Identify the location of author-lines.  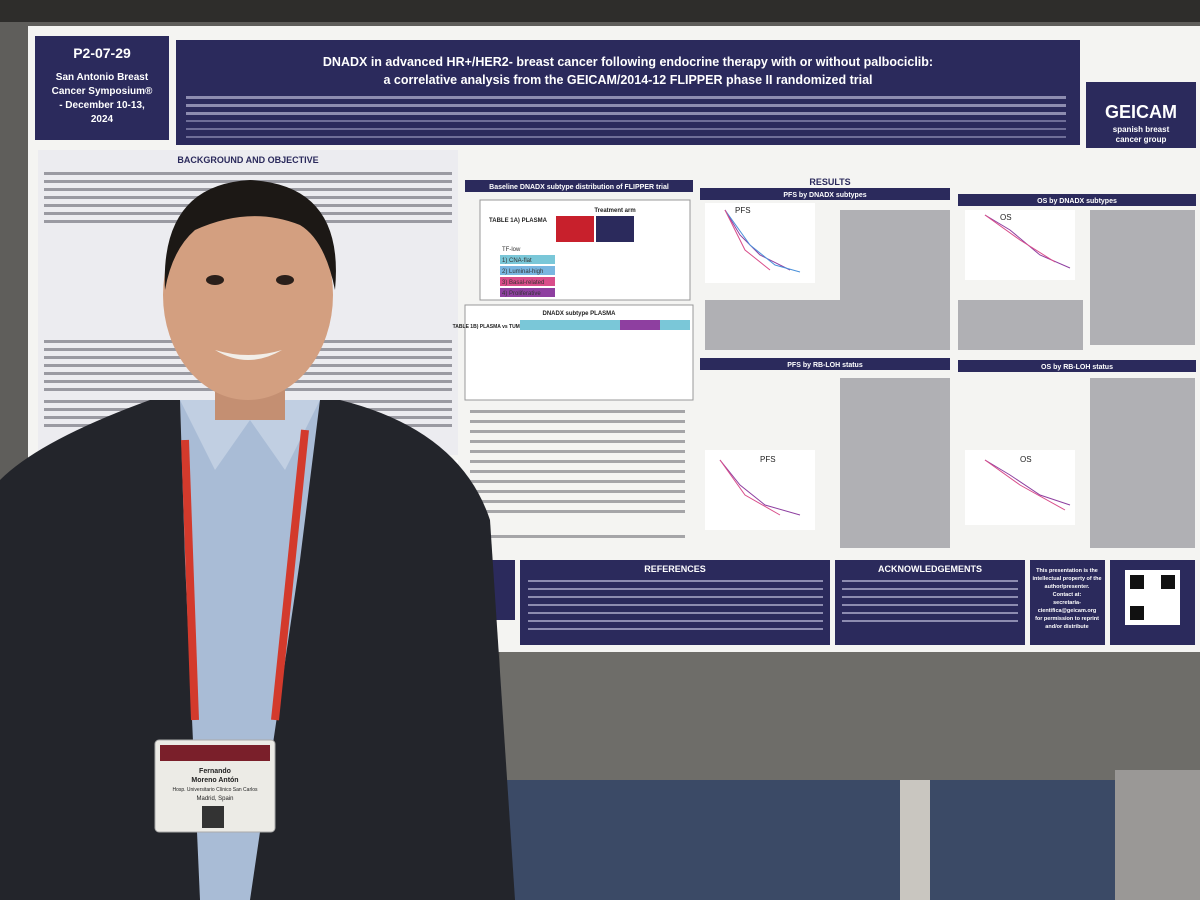
(626, 117).